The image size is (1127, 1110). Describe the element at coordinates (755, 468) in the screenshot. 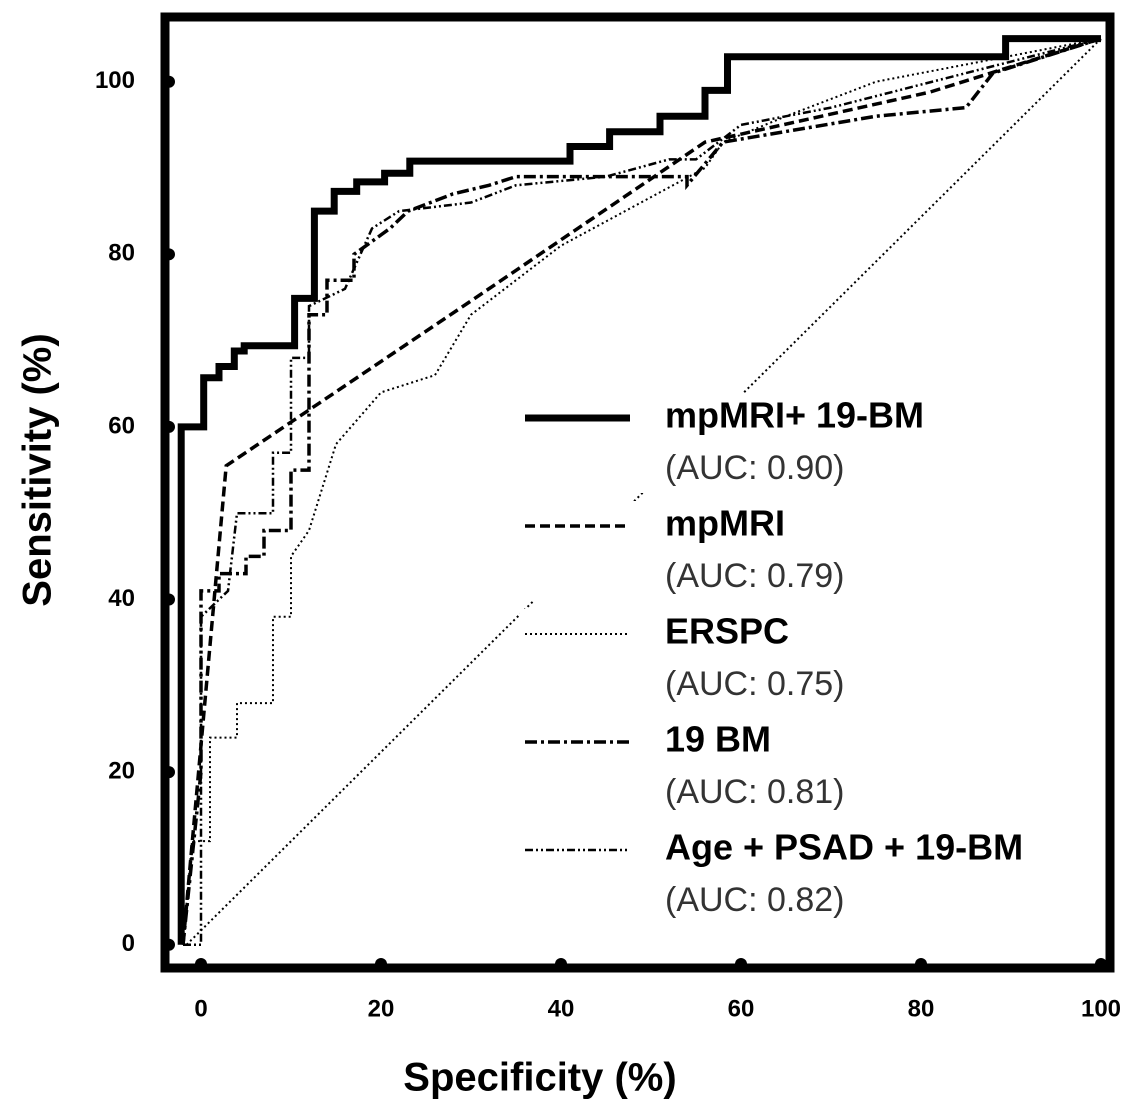

I see `legend-auc: (AUC: 0.90)` at that location.